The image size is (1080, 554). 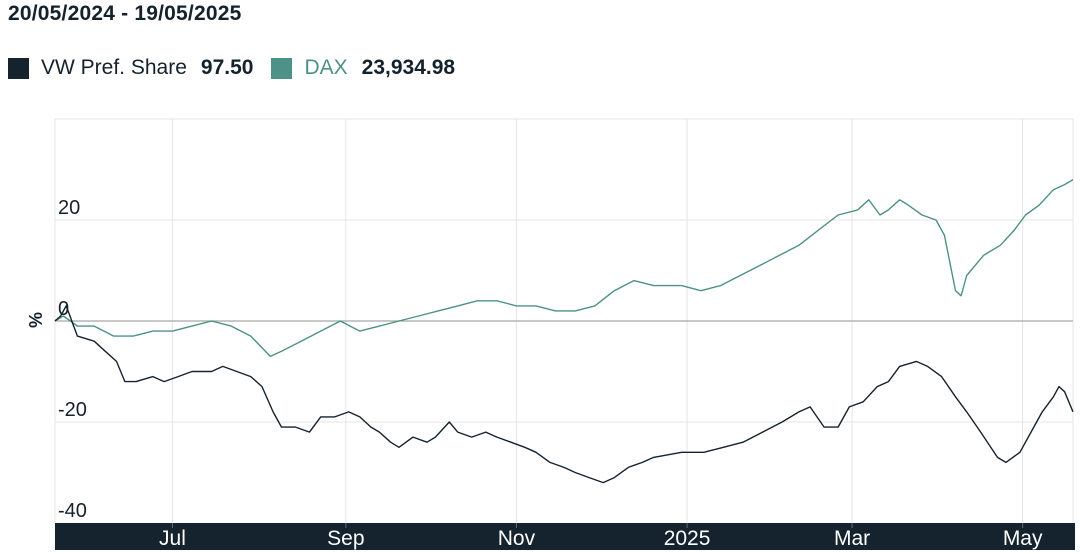 What do you see at coordinates (172, 538) in the screenshot?
I see `x-tick-label: Jul` at bounding box center [172, 538].